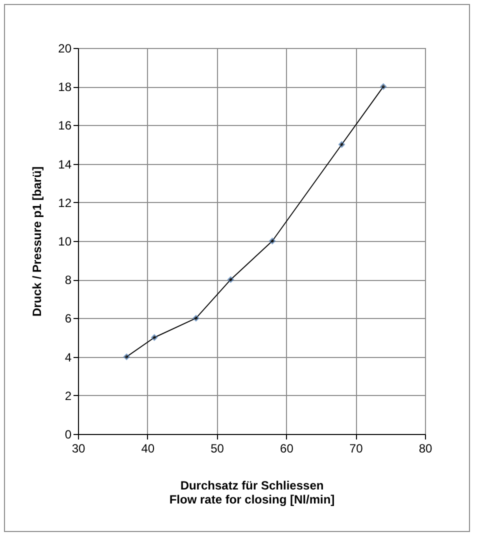  Describe the element at coordinates (65, 125) in the screenshot. I see `y-tick-label: 16` at that location.